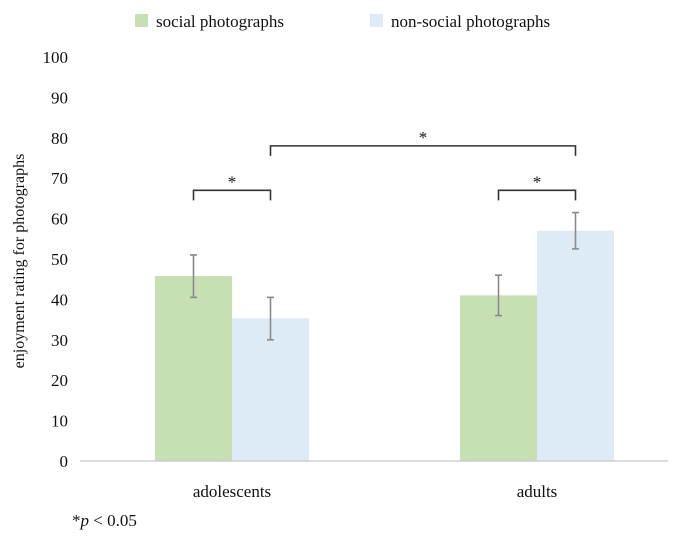 This screenshot has width=684, height=539. I want to click on y-tick-label: 10, so click(59, 421).